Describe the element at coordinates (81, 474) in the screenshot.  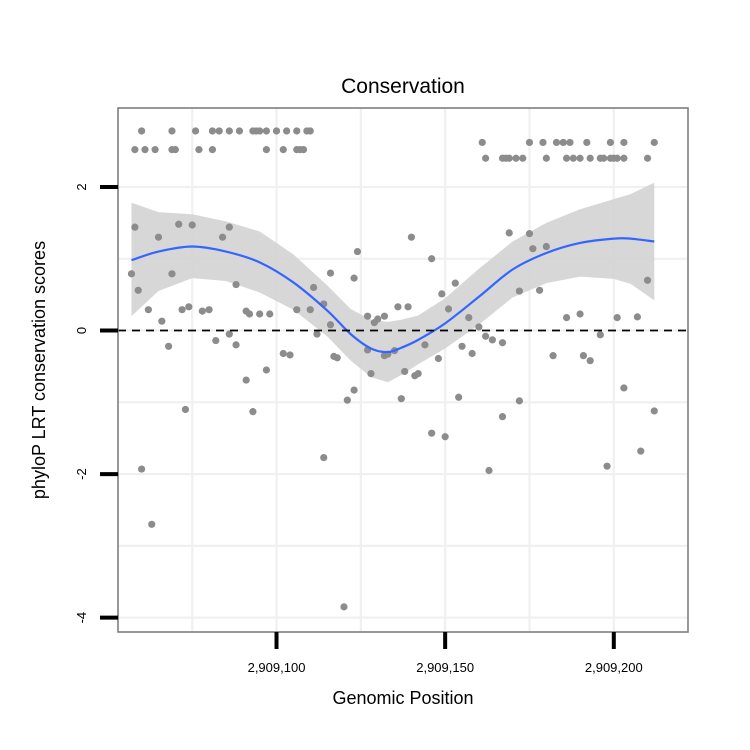
I see `y-tick-label: -2` at that location.